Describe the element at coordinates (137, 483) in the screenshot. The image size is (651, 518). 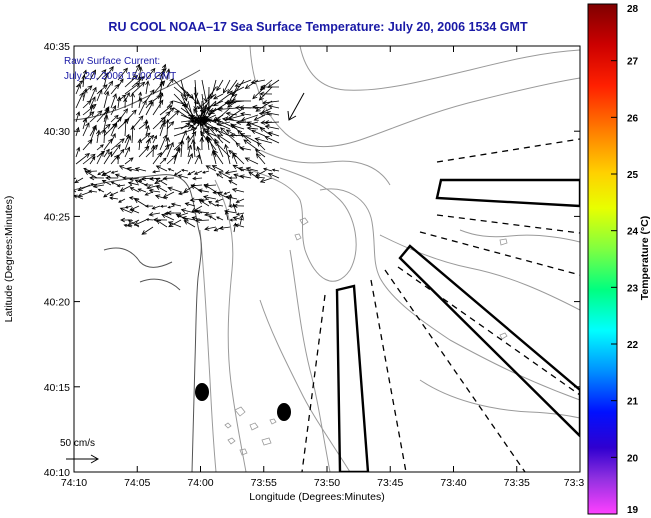
I see `x-tick-label: 74:05` at that location.